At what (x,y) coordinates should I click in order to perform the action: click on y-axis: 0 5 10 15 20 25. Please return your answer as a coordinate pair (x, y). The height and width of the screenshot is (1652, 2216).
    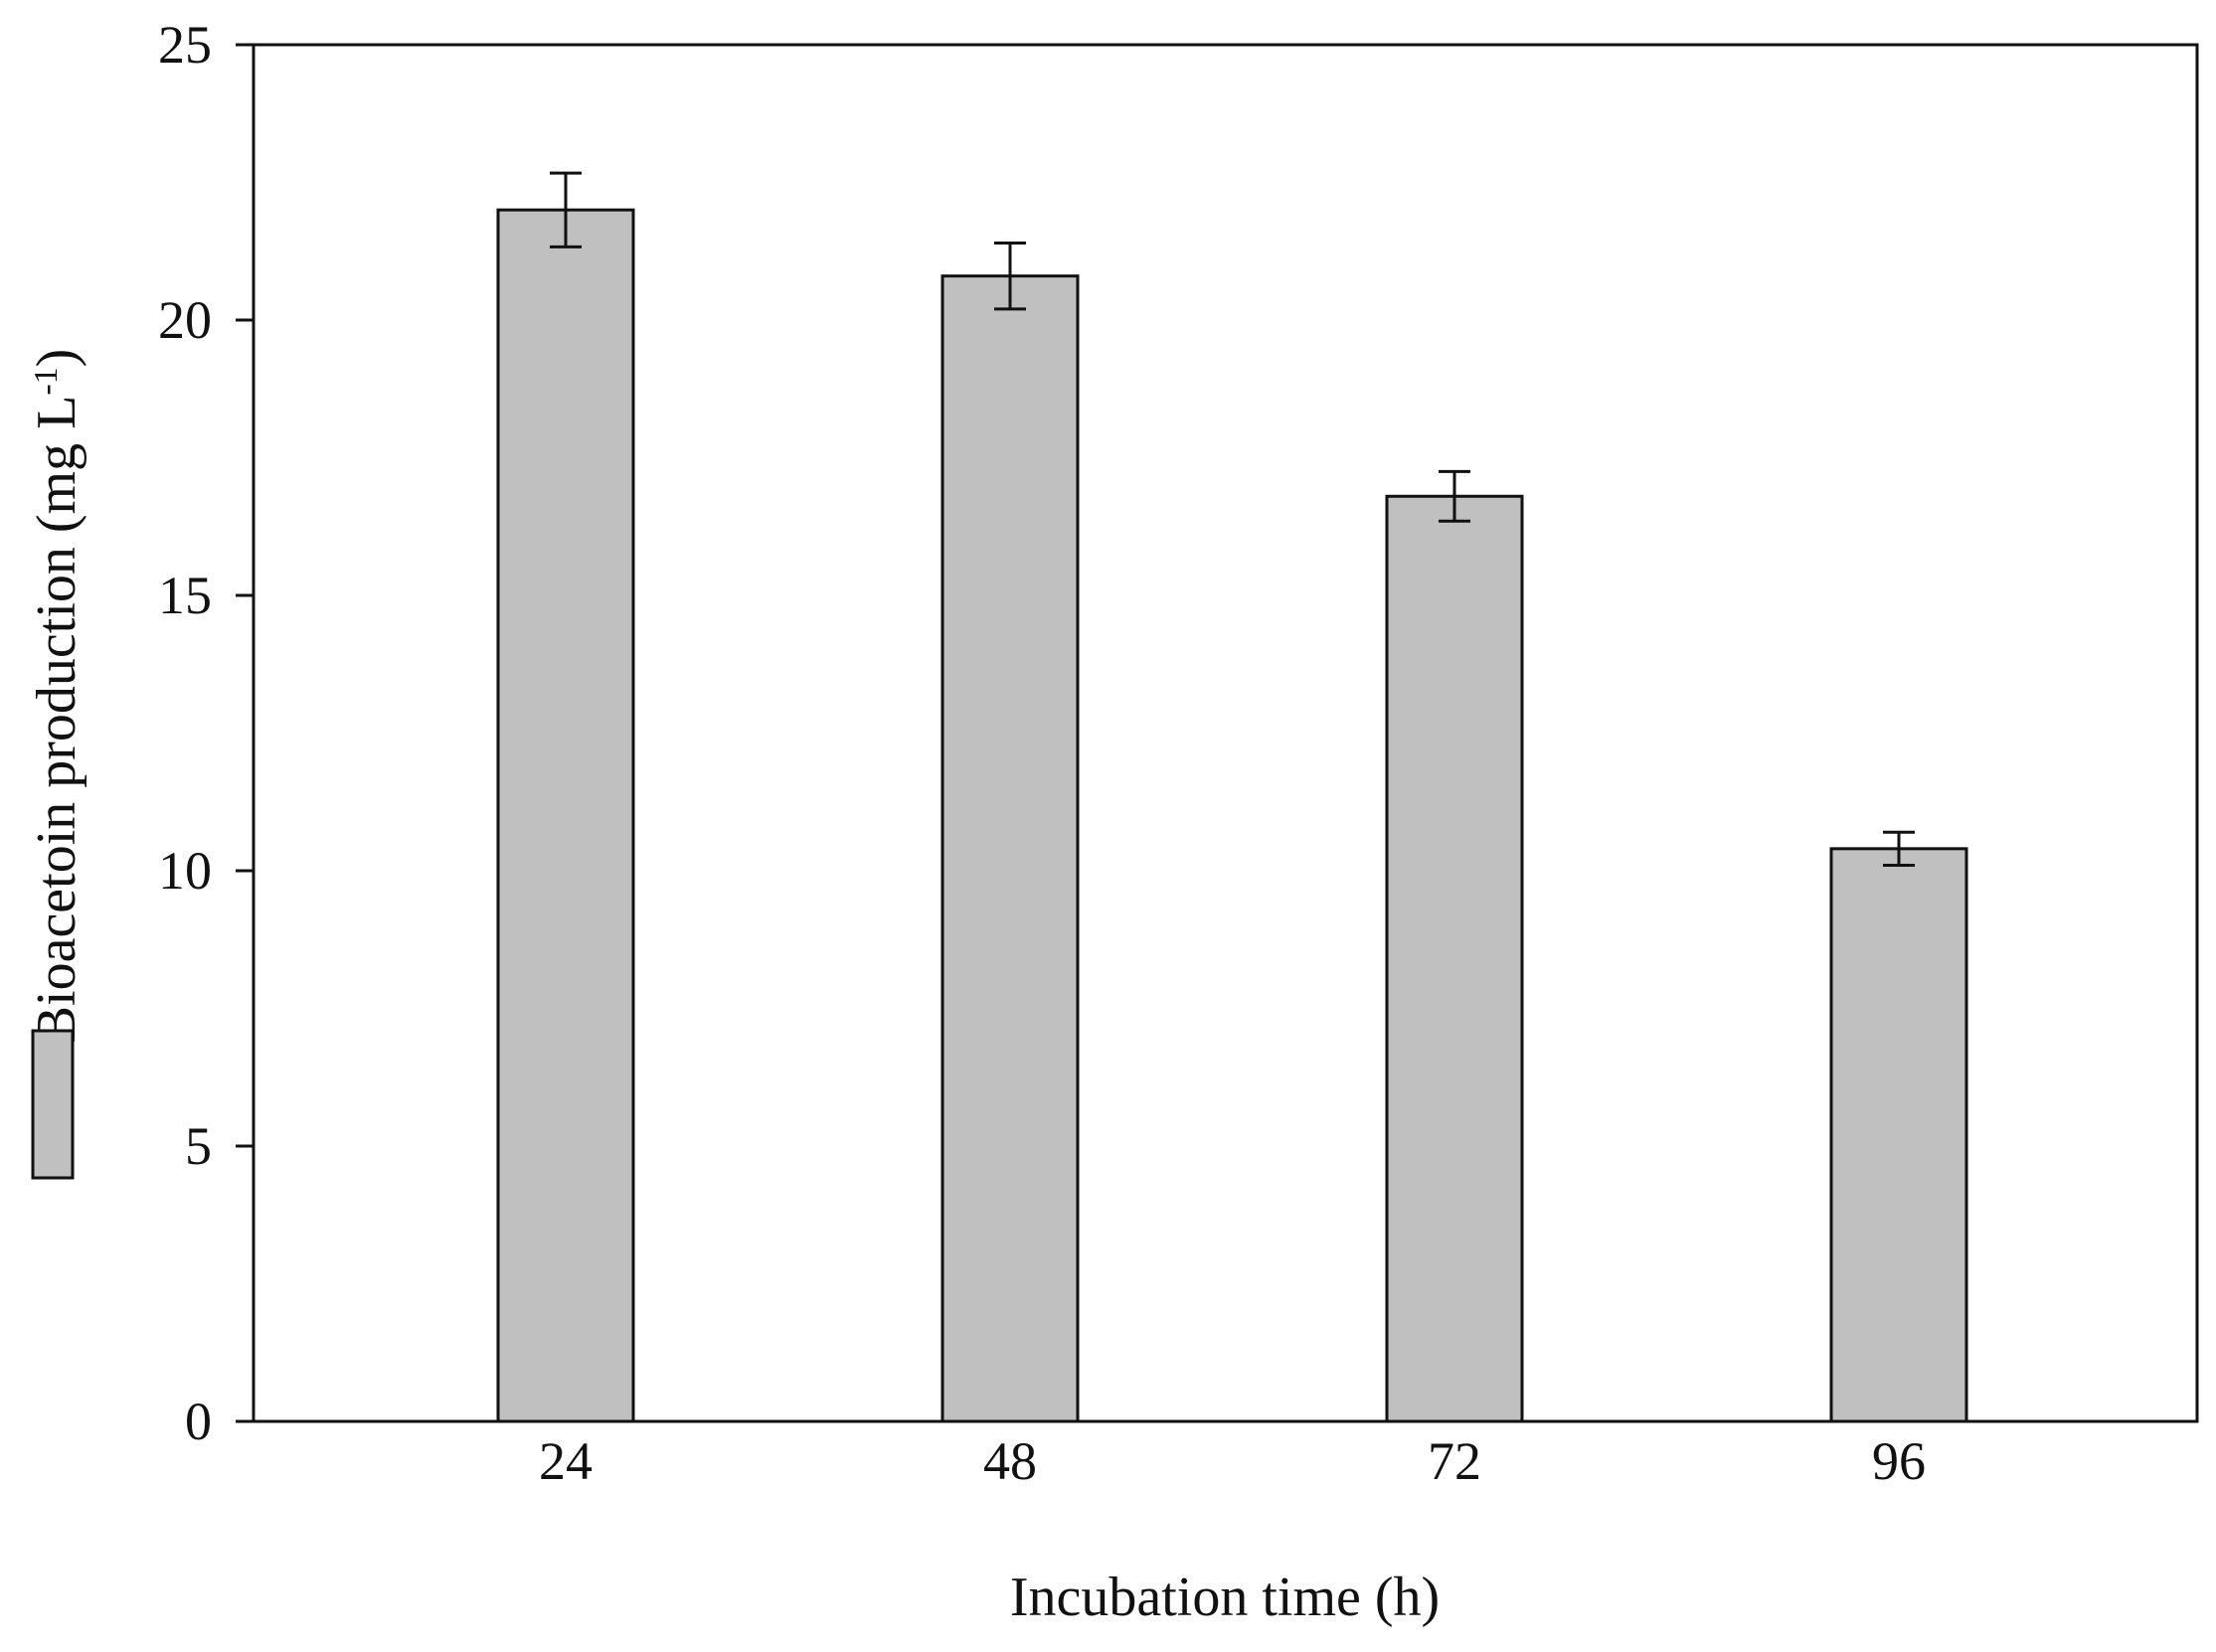
    Looking at the image, I should click on (206, 733).